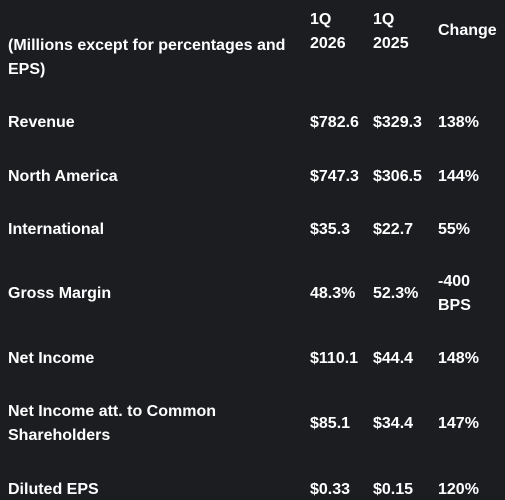 This screenshot has height=500, width=505. I want to click on table-row: Diluted EPS $0.33 $0.15 120%, so click(252, 481).